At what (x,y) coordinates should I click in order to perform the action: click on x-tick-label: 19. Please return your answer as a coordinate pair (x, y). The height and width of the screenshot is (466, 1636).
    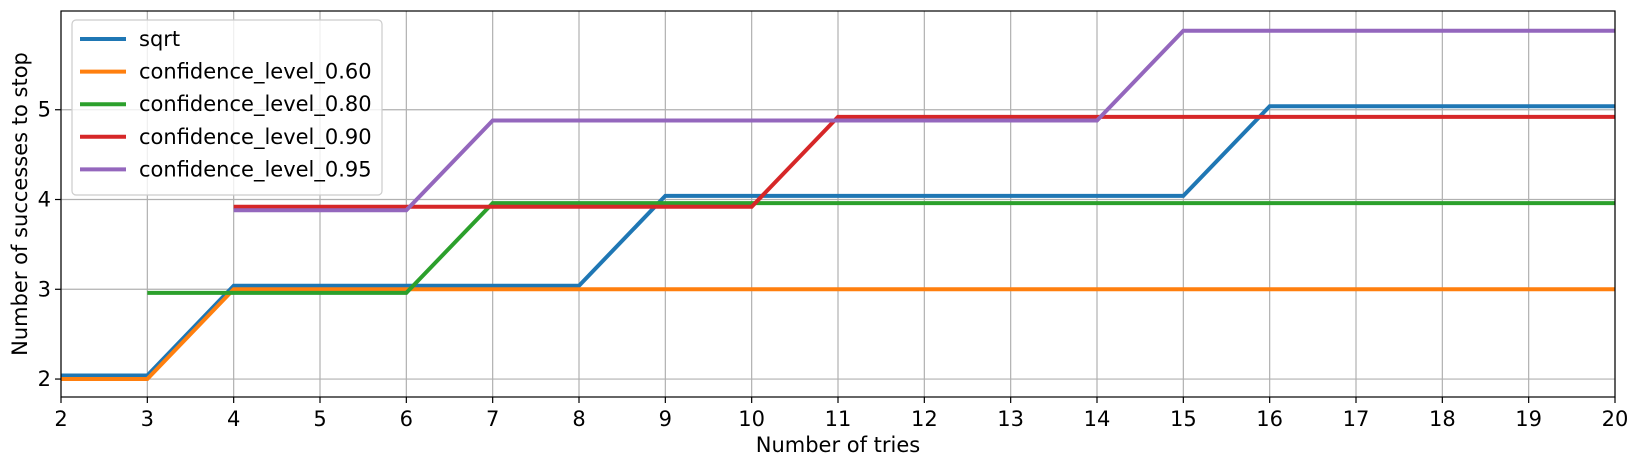
    Looking at the image, I should click on (1528, 419).